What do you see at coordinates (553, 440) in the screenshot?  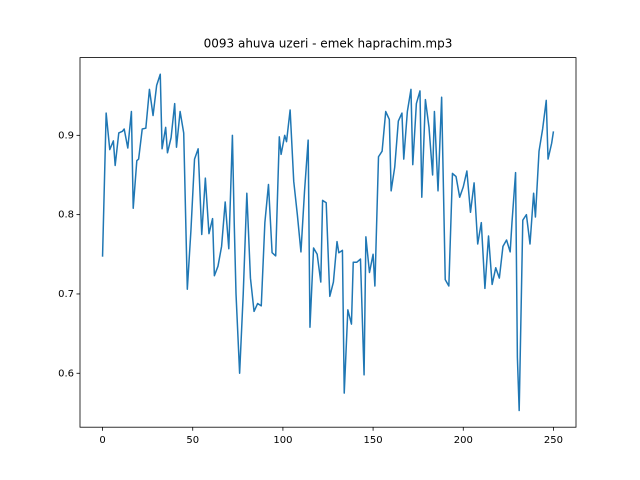 I see `x-tick-label: 250` at bounding box center [553, 440].